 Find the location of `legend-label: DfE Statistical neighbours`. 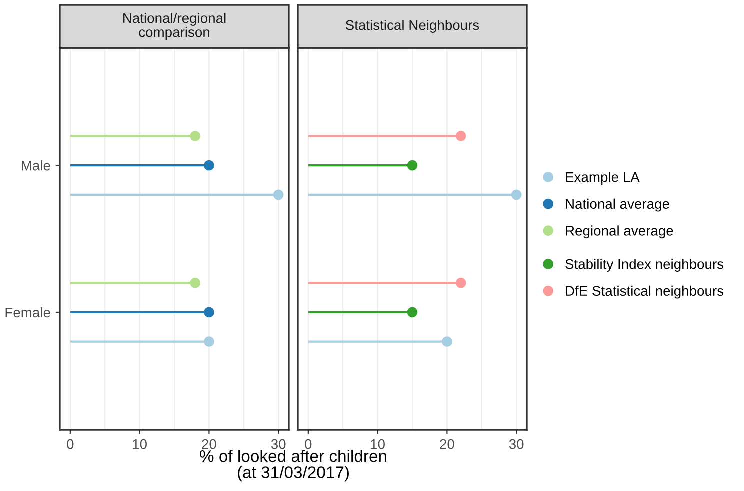

legend-label: DfE Statistical neighbours is located at coordinates (645, 292).